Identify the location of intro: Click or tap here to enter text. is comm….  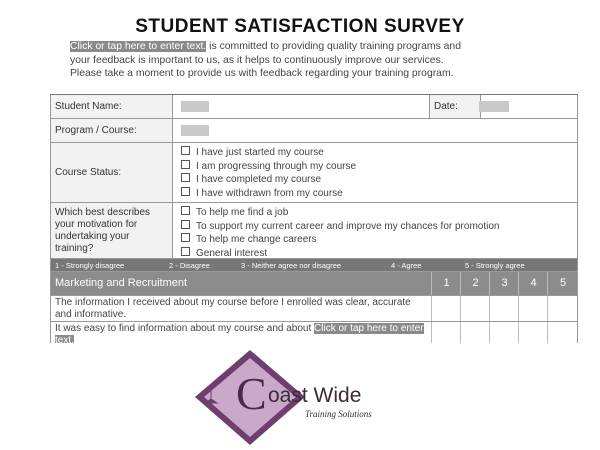
(310, 60).